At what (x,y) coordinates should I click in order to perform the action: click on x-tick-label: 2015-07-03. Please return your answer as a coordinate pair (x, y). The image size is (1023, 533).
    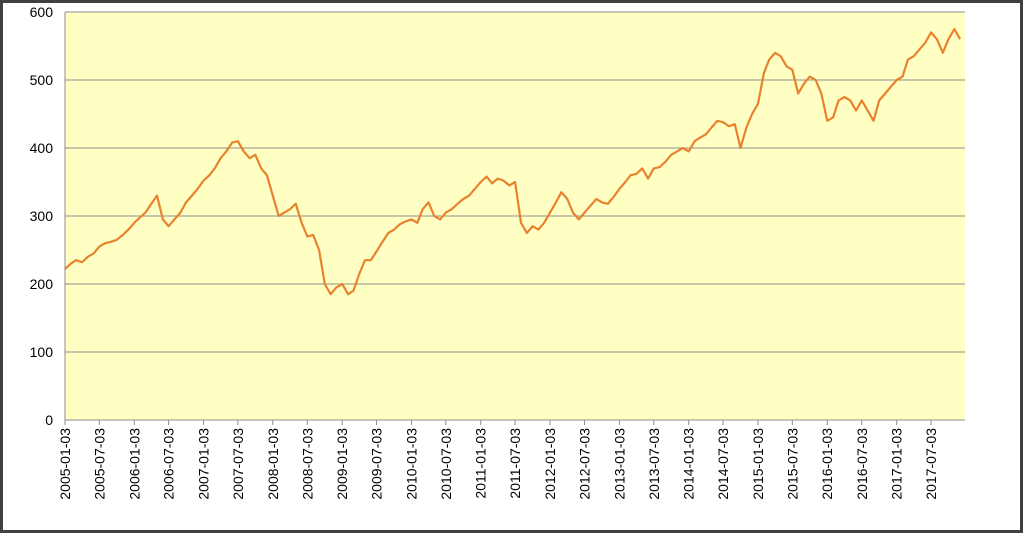
    Looking at the image, I should click on (792, 464).